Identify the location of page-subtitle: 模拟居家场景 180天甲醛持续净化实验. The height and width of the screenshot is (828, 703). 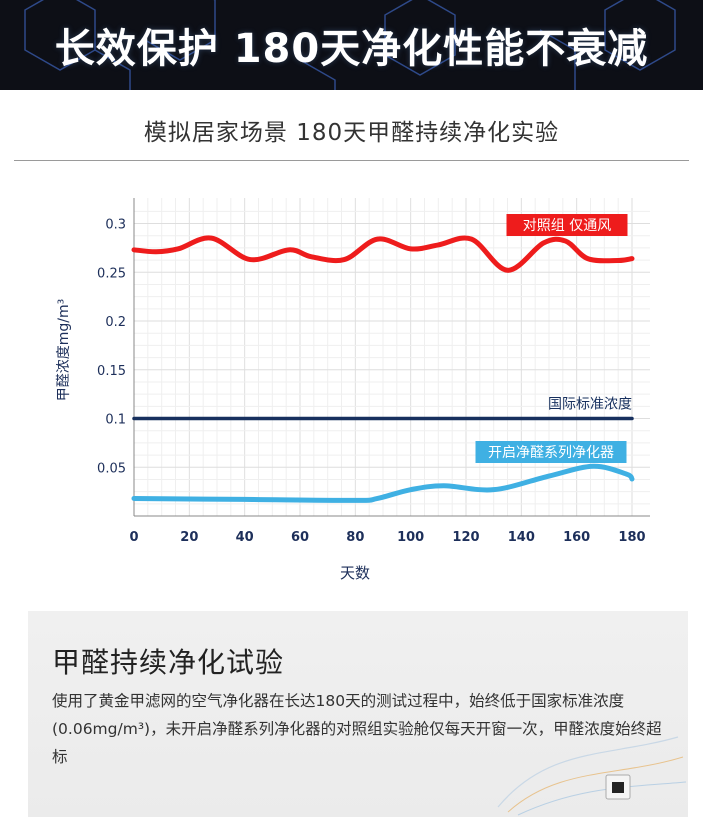
(351, 133).